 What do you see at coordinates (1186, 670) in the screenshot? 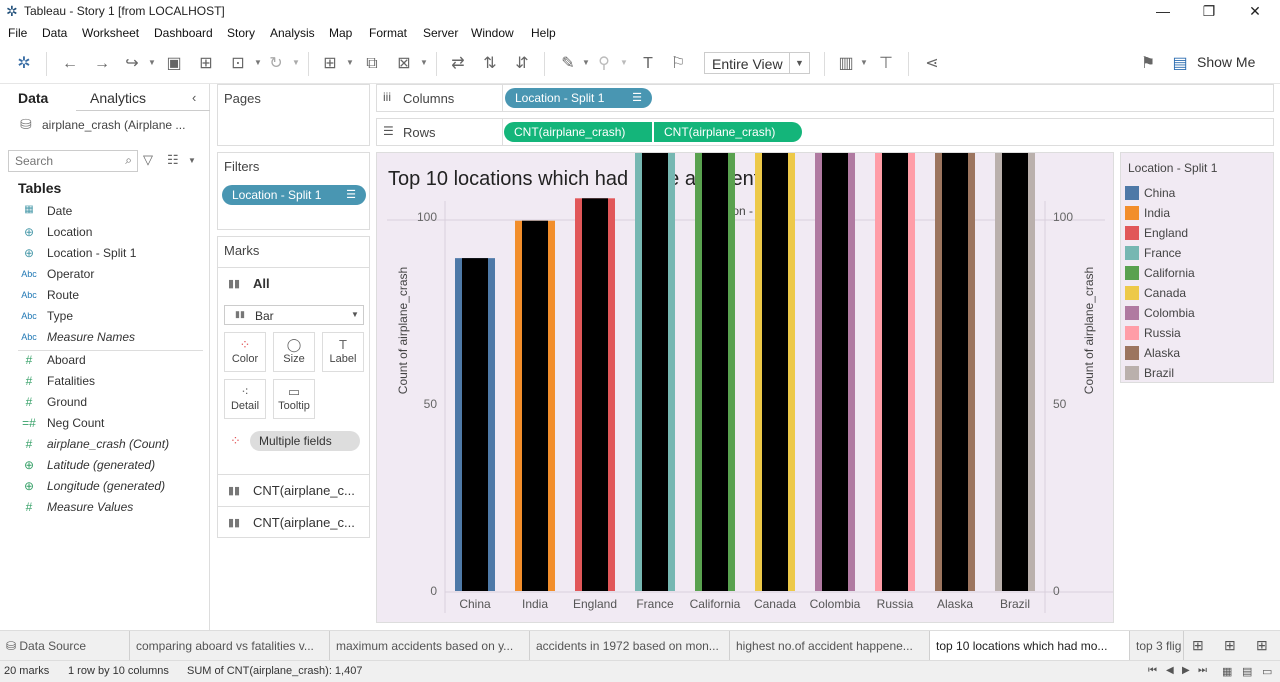
I see `next-sheet-icon: ▶` at bounding box center [1186, 670].